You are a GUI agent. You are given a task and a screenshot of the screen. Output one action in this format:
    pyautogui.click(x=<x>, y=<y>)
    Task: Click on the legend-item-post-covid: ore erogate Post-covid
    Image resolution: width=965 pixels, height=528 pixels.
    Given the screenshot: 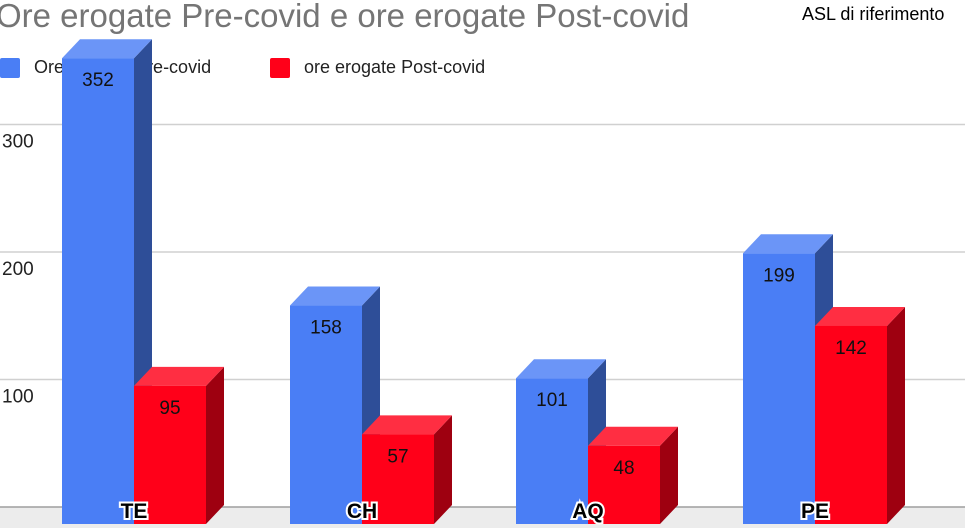 What is the action you would take?
    pyautogui.click(x=377, y=67)
    